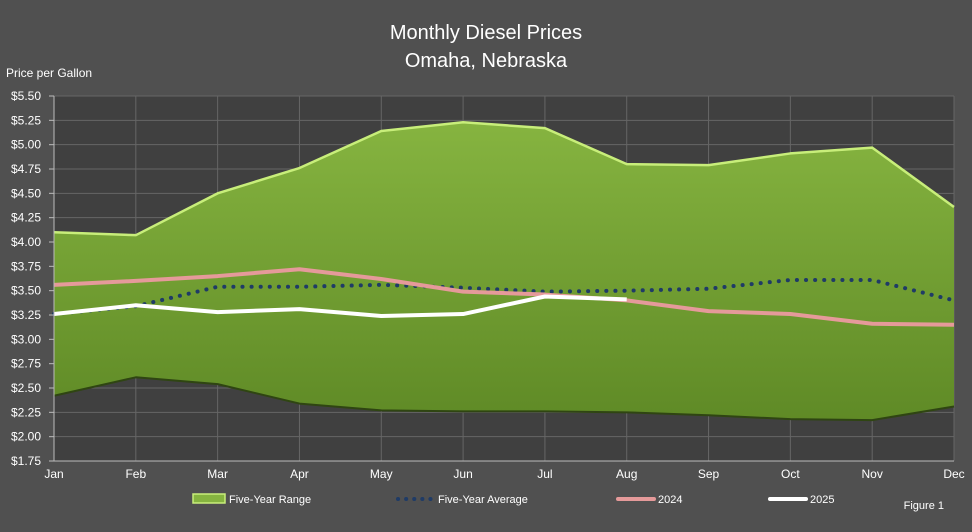 The width and height of the screenshot is (972, 532). I want to click on legend-label-five-year-range: Five-Year Range, so click(270, 500).